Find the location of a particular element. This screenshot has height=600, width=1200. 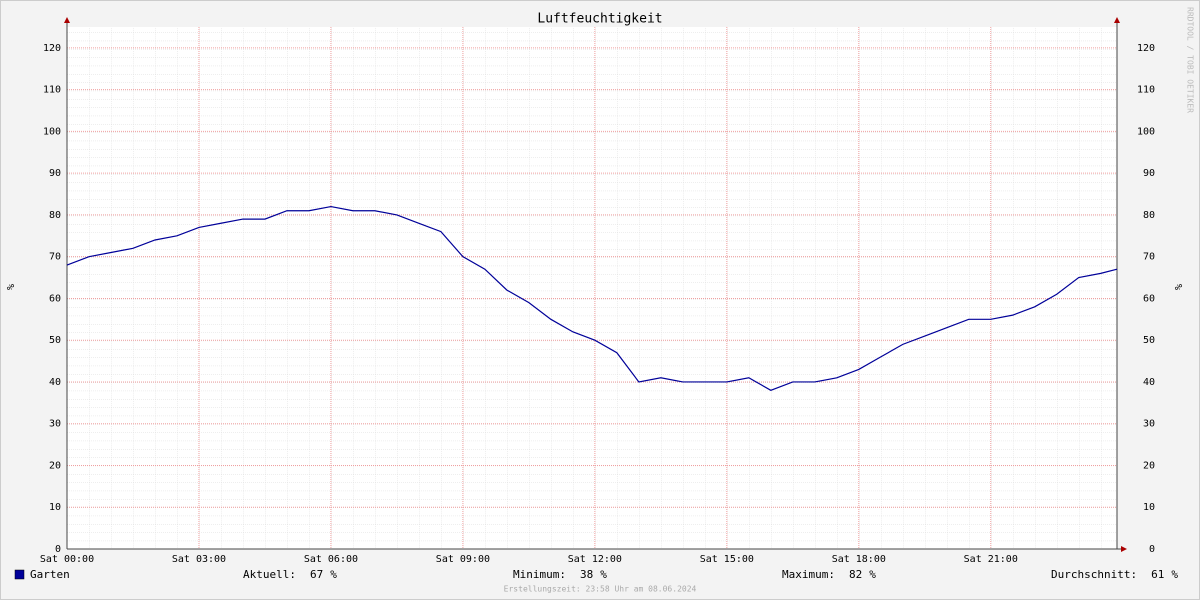

y2-tick-label: 30 is located at coordinates (1149, 424).